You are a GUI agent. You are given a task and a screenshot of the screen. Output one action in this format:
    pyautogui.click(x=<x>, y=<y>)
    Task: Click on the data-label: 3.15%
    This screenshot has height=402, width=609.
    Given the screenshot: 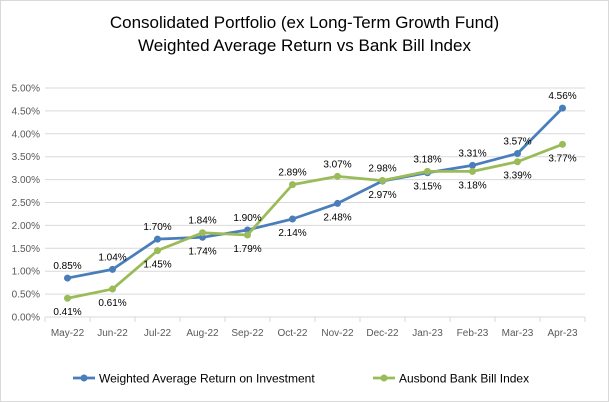 What is the action you would take?
    pyautogui.click(x=427, y=187)
    